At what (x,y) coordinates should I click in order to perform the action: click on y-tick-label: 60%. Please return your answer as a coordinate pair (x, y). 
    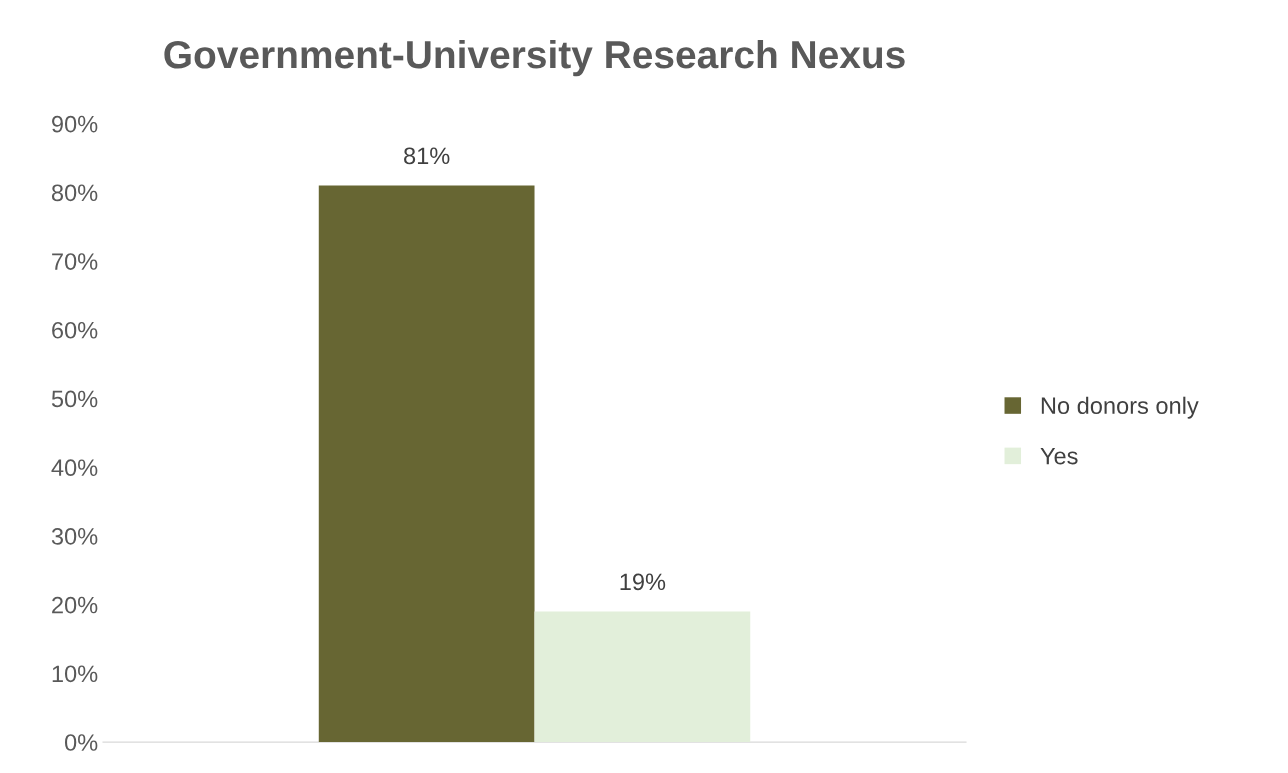
    Looking at the image, I should click on (75, 330).